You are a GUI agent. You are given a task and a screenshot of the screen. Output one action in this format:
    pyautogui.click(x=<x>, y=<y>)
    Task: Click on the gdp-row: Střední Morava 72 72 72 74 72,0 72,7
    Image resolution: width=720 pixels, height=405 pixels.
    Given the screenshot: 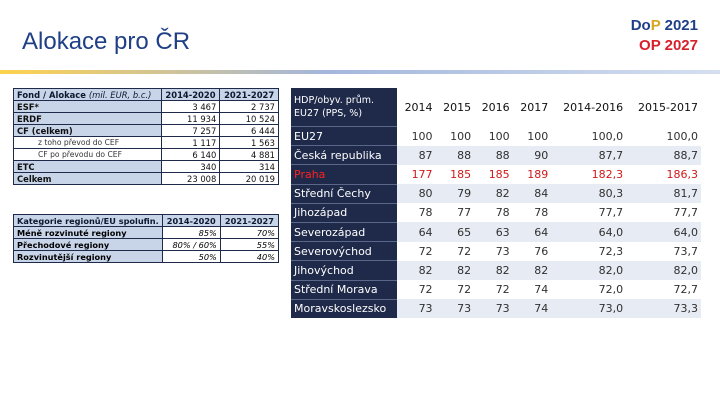 What is the action you would take?
    pyautogui.click(x=496, y=289)
    